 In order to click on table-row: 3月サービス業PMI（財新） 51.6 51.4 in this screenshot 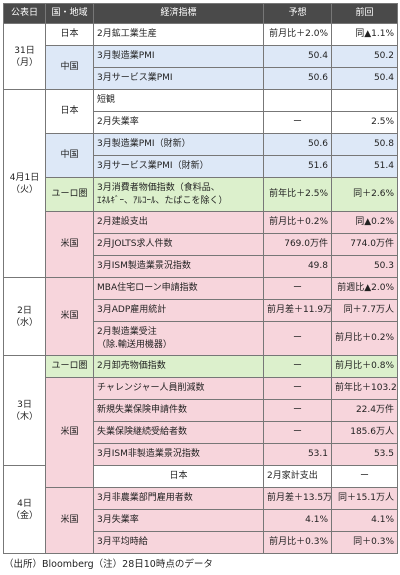, I will do `click(201, 166)`.